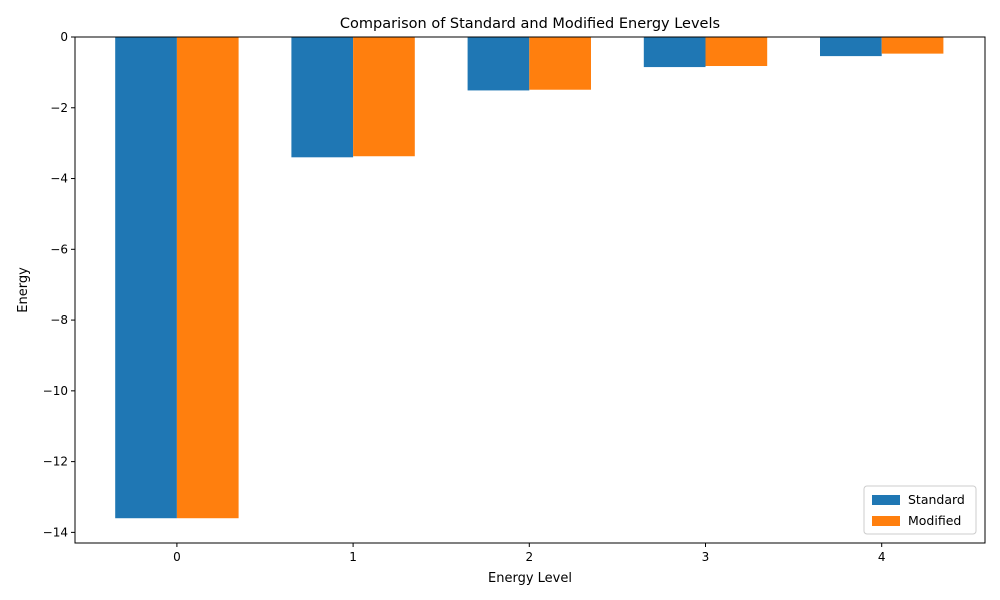 Image resolution: width=1000 pixels, height=600 pixels. What do you see at coordinates (55, 462) in the screenshot?
I see `y-tick-label: −12` at bounding box center [55, 462].